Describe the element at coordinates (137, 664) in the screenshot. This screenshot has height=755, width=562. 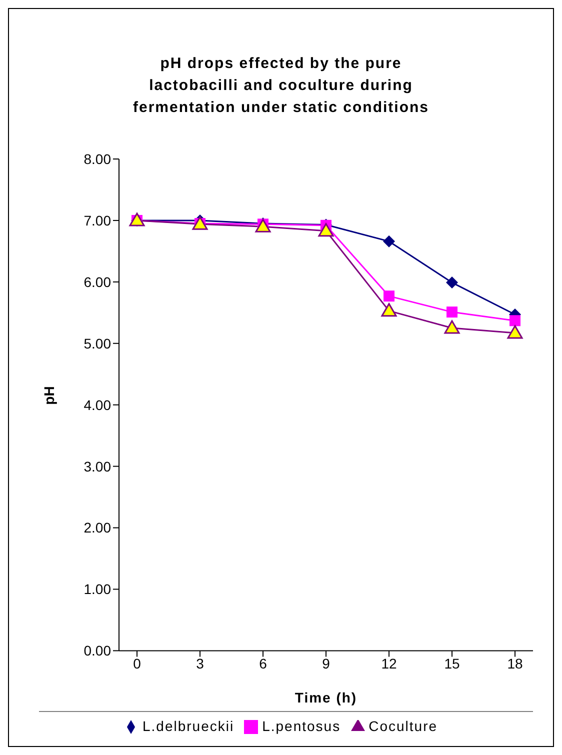
I see `x-tick-label: 0` at that location.